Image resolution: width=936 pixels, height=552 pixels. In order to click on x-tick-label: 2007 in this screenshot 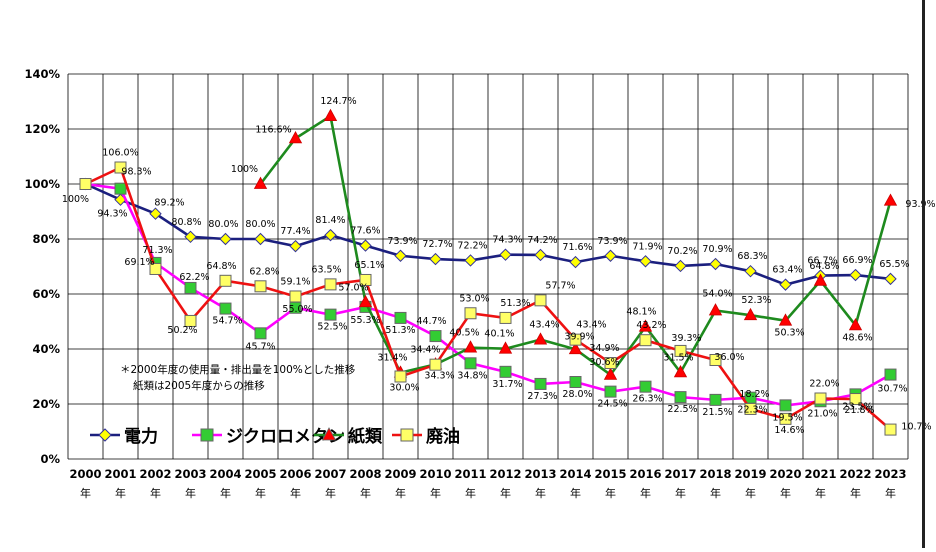, I will do `click(330, 474)`.